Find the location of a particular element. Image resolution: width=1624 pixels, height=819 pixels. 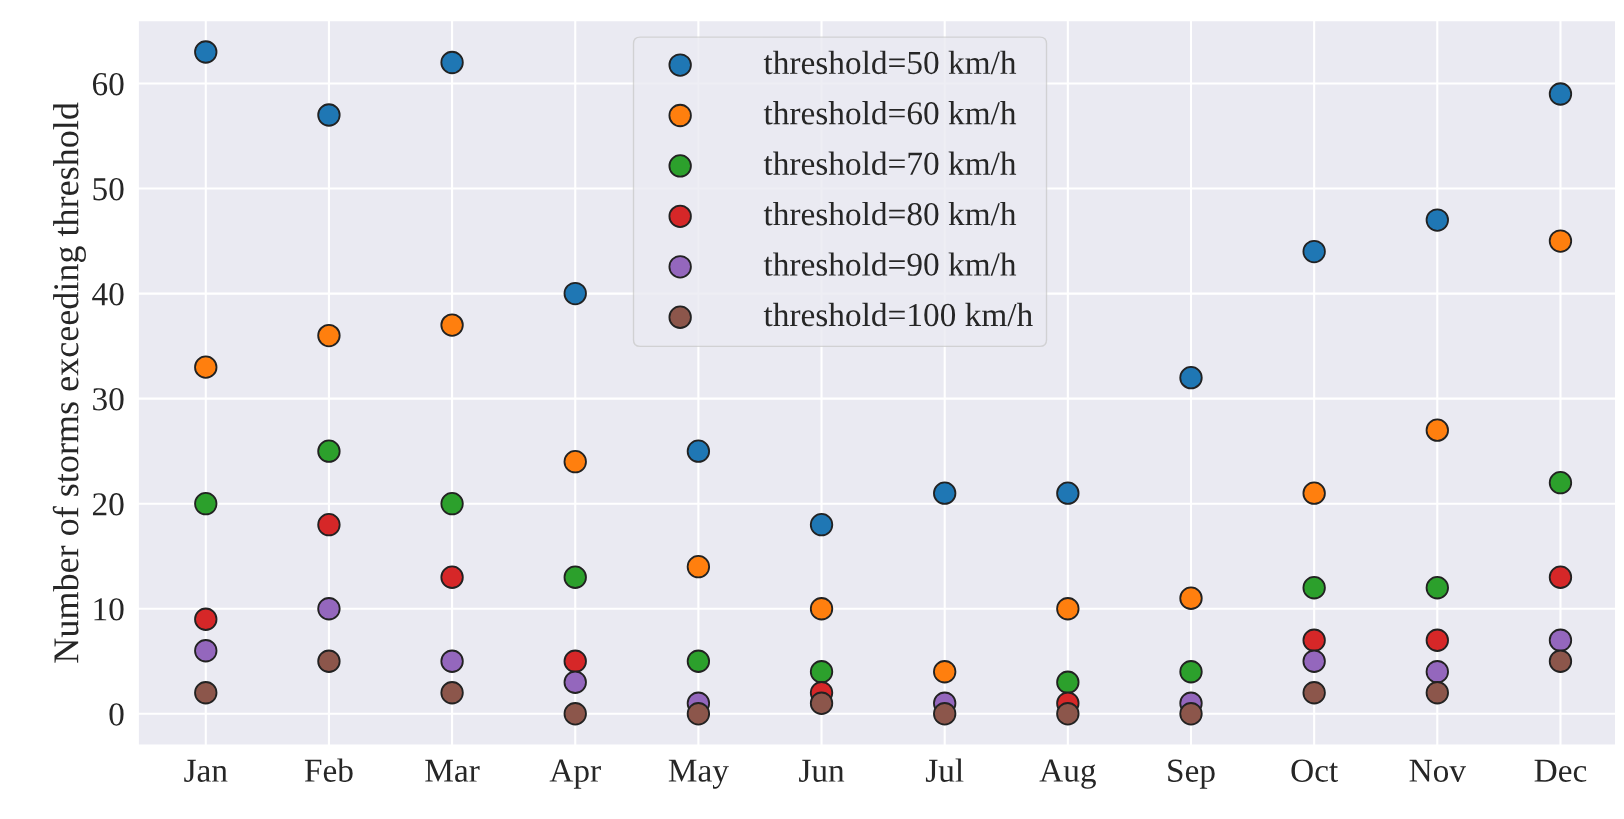

y-tick-label: 10 is located at coordinates (109, 609).